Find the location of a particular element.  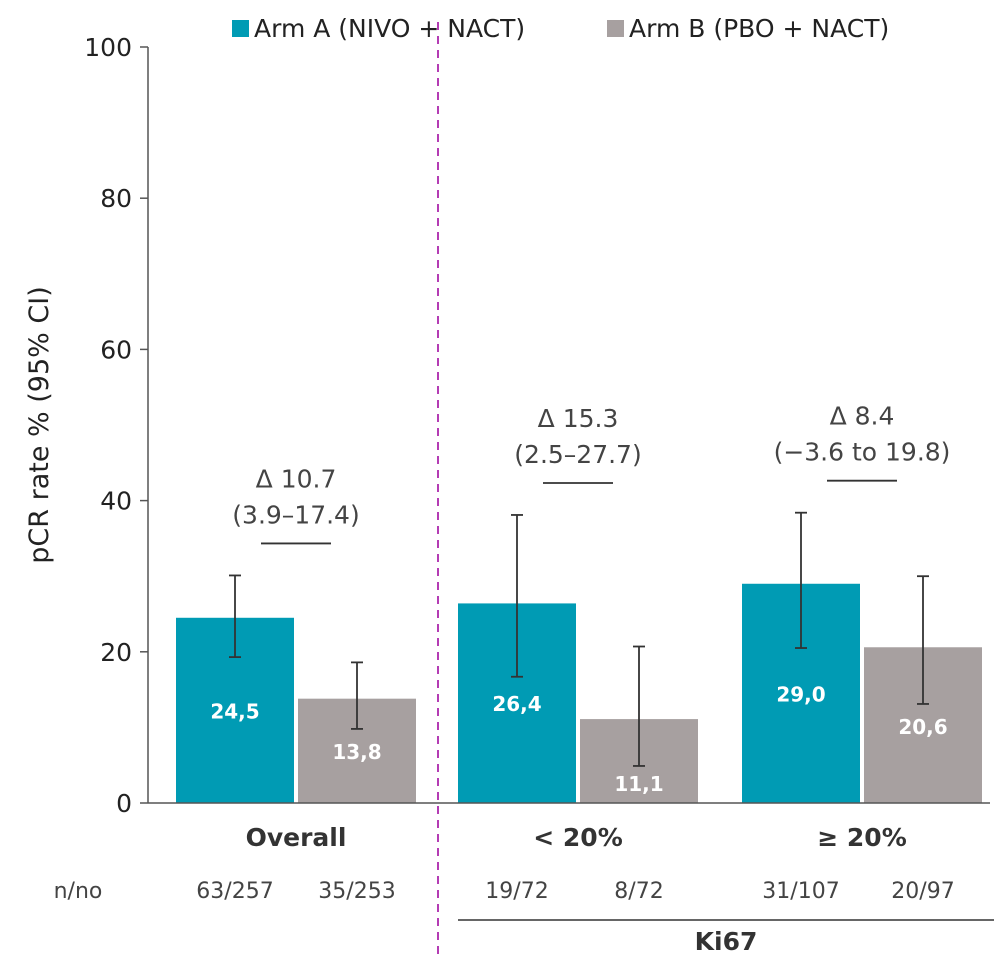

category-label: < 20% is located at coordinates (578, 837).